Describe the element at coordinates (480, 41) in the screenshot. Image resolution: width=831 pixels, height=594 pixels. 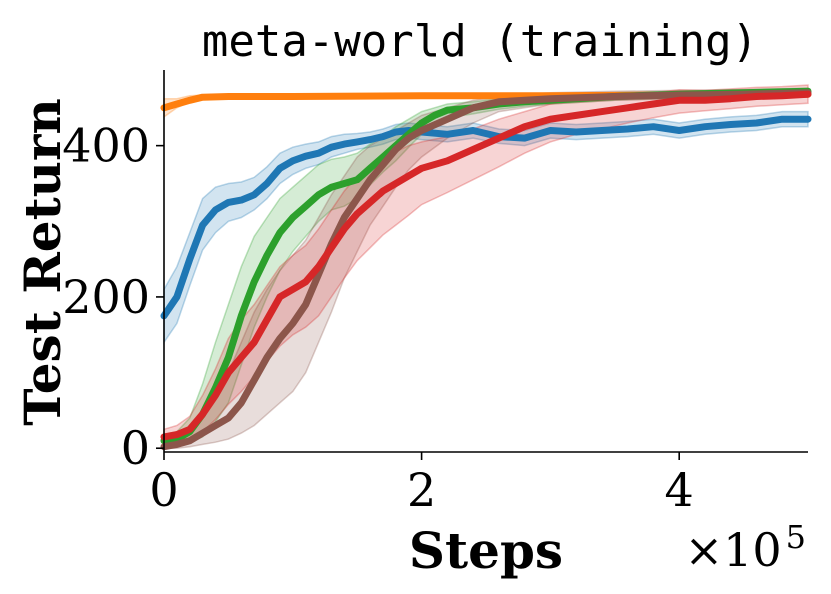
I see `chart-title: meta-world (training)` at that location.